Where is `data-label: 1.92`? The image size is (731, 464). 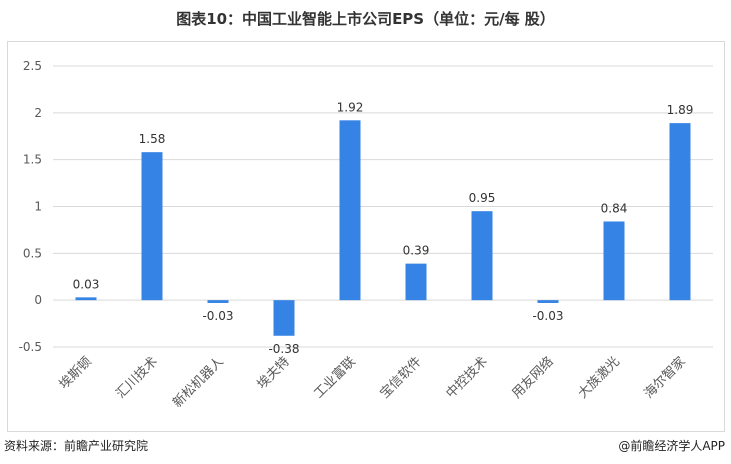 data-label: 1.92 is located at coordinates (350, 107).